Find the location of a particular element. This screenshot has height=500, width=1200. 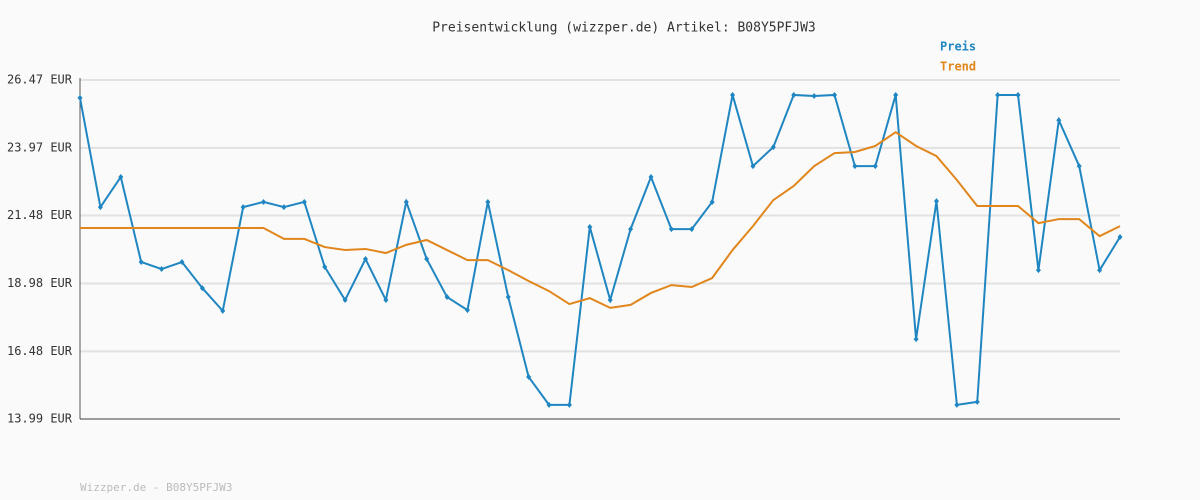

y-tick-label: 13.99 EUR is located at coordinates (40, 419).